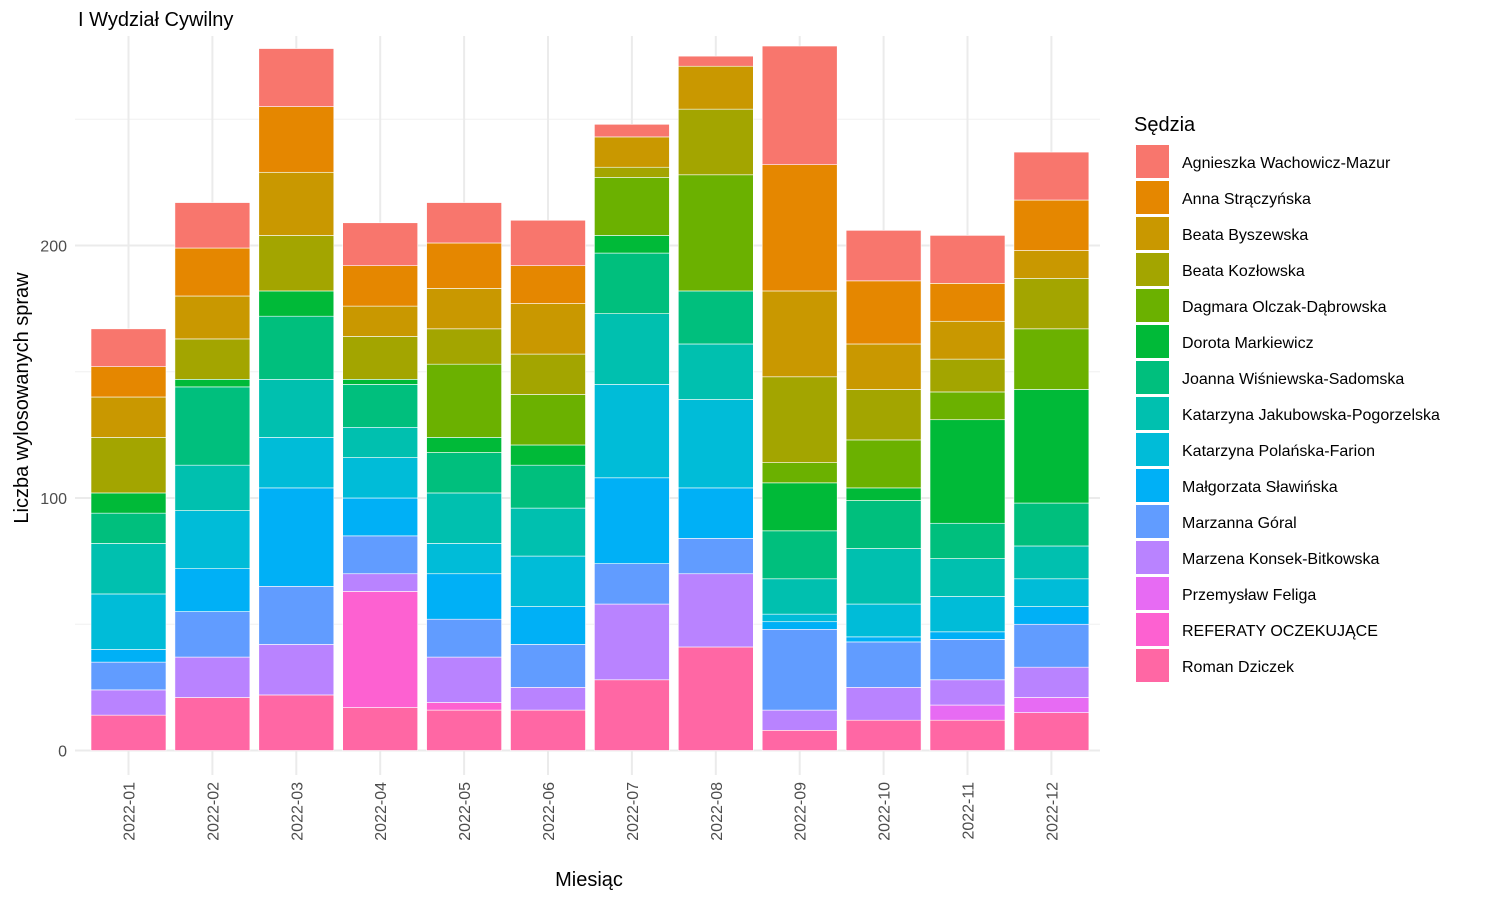 This screenshot has height=900, width=1500. What do you see at coordinates (53, 247) in the screenshot?
I see `y-tick-label: 200` at bounding box center [53, 247].